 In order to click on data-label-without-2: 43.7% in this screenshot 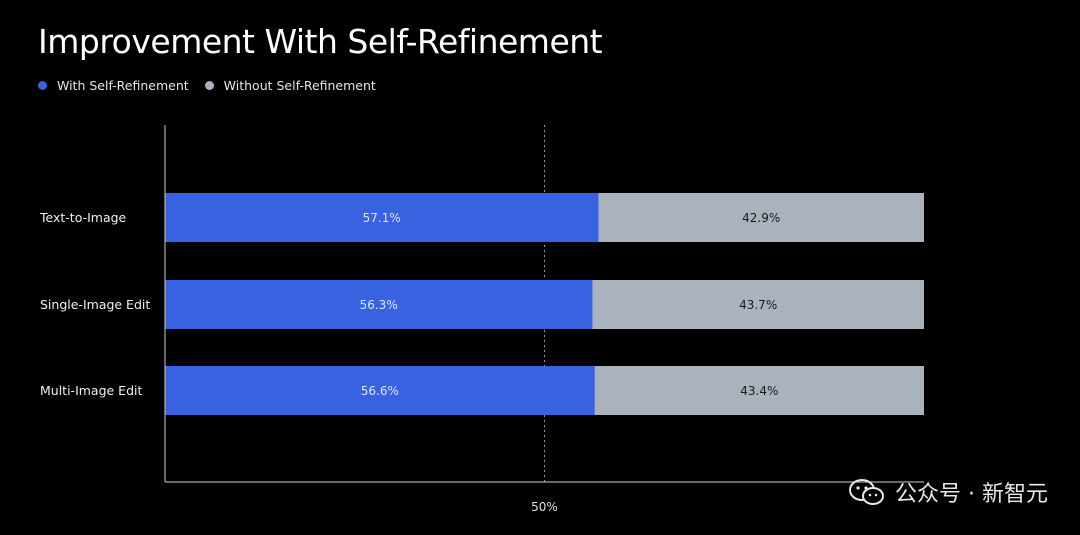, I will do `click(758, 305)`.